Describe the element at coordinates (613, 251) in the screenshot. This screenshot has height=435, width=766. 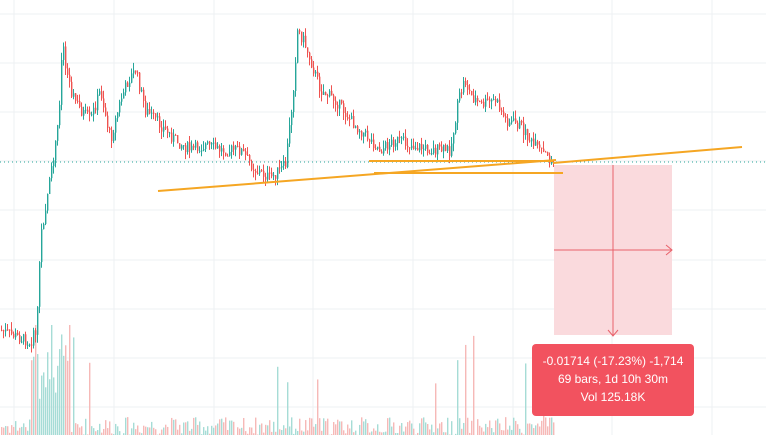
I see `measurement-box` at that location.